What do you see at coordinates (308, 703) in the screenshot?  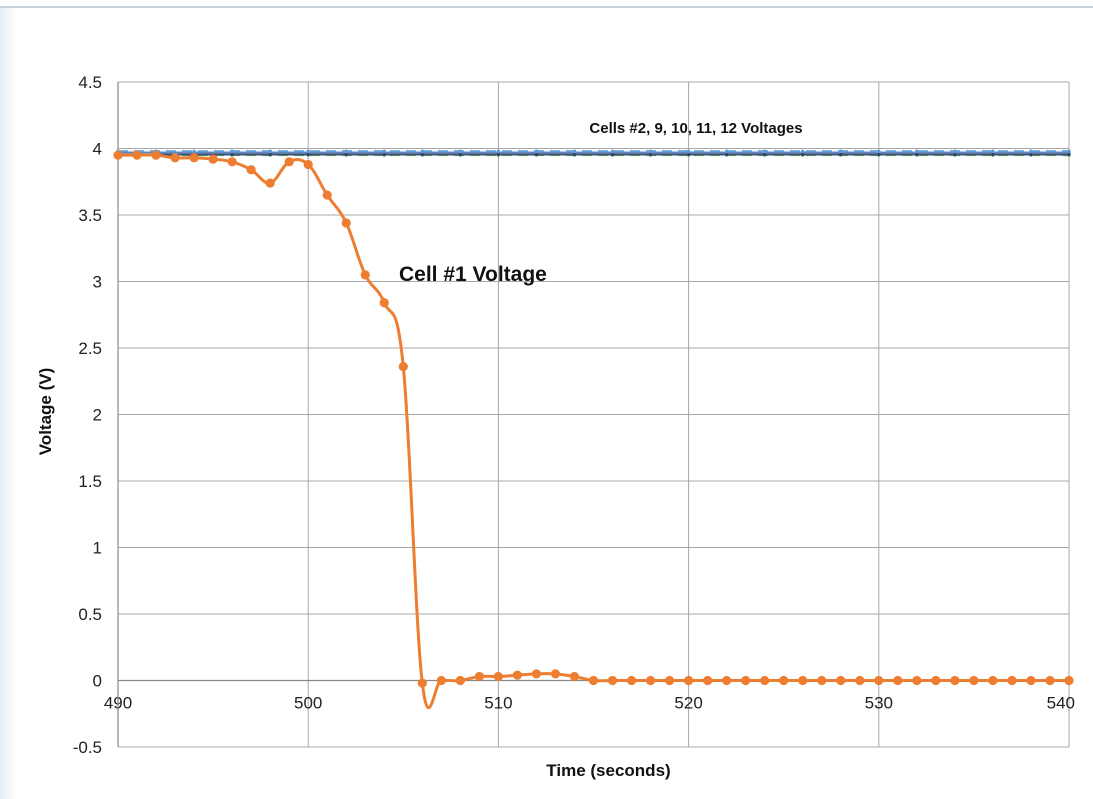 I see `x-tick-label: 500` at bounding box center [308, 703].